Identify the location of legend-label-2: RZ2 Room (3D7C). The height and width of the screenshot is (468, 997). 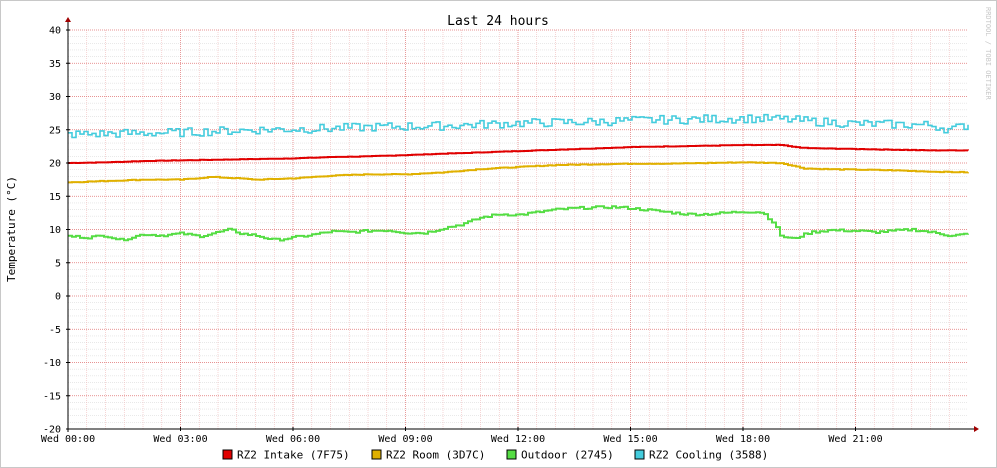
(435, 455).